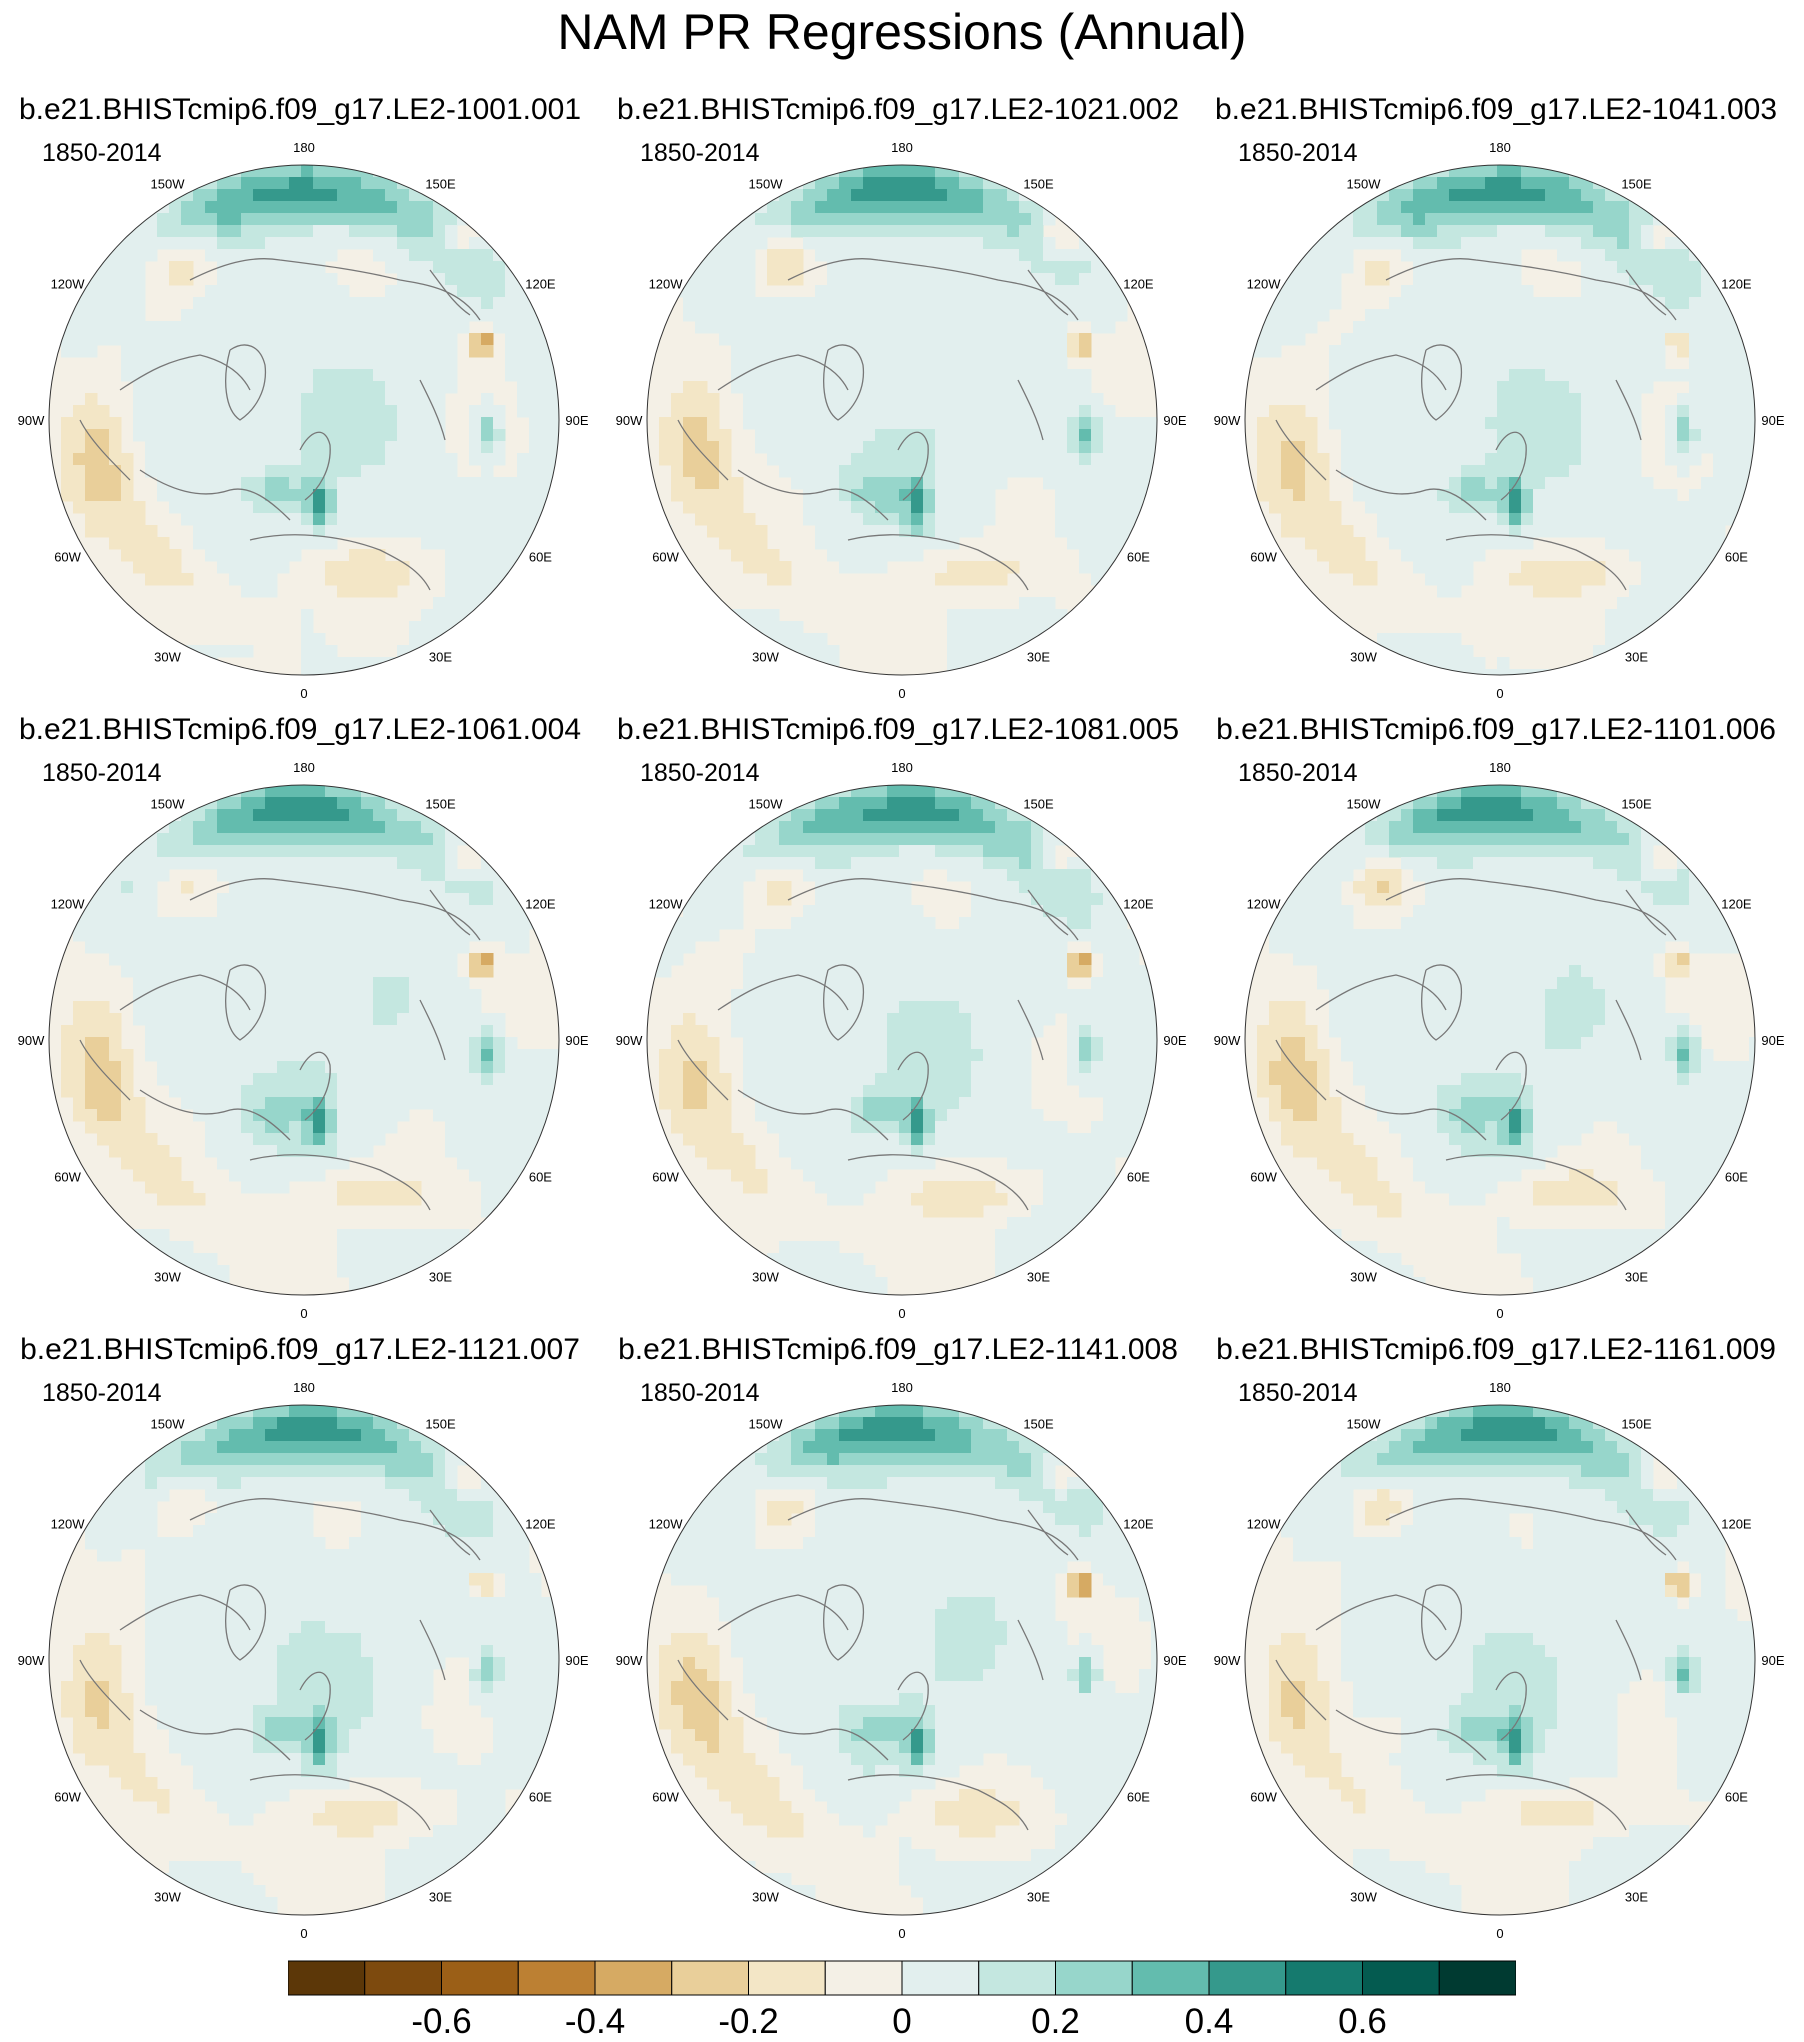 The width and height of the screenshot is (1804, 2042). I want to click on colorbar-tick-label: -0.4, so click(595, 2021).